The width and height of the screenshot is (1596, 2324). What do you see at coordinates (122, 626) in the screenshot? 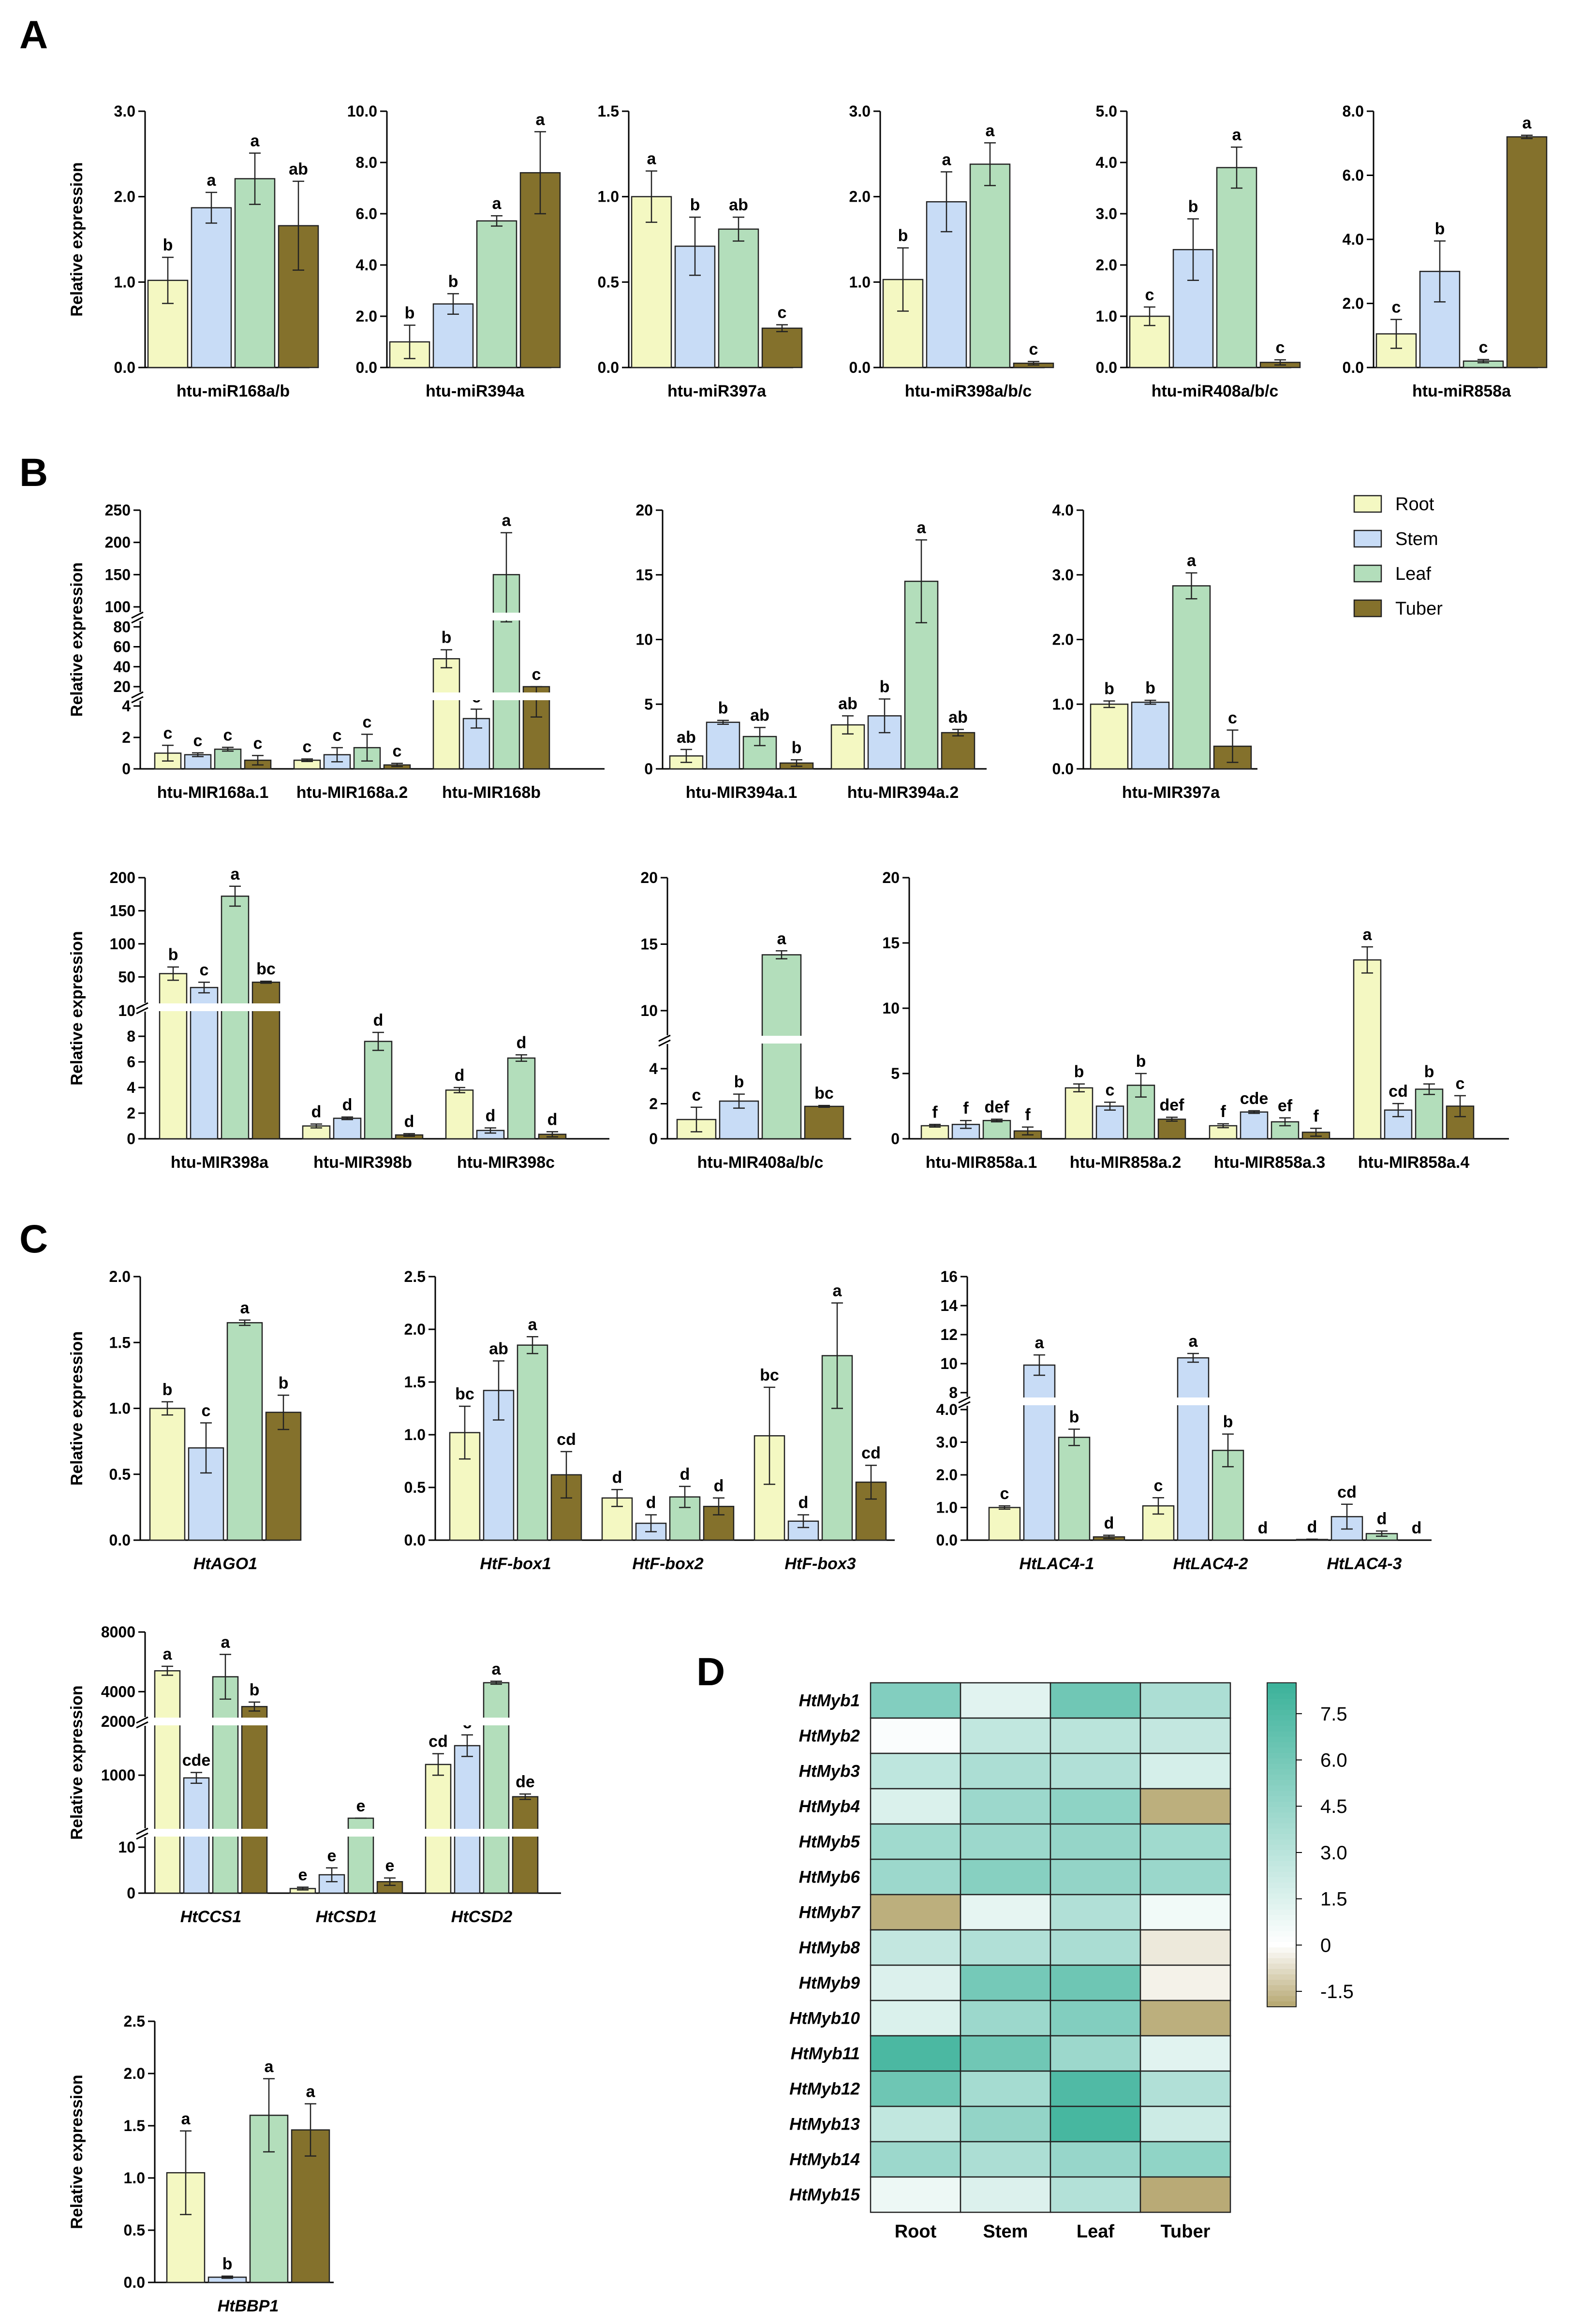
I see `y-tick-label: 80` at bounding box center [122, 626].